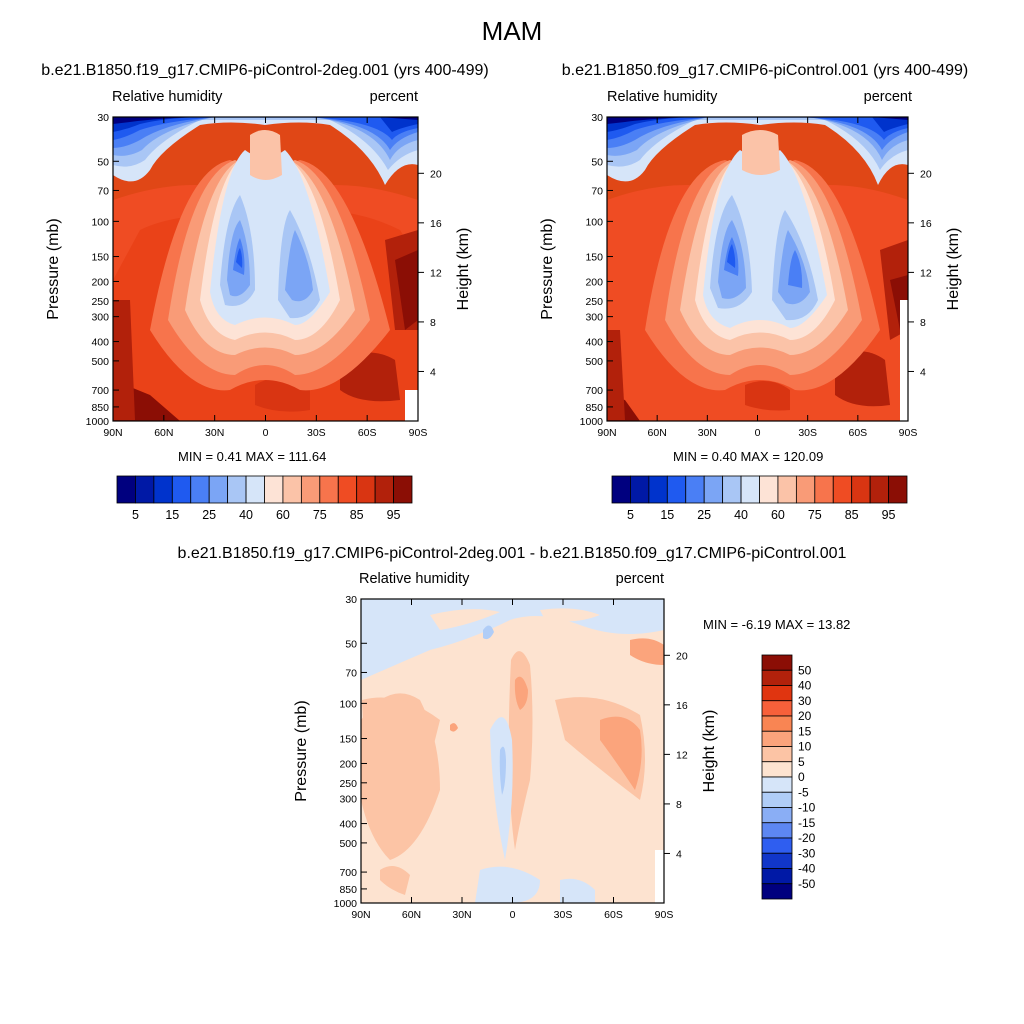 This screenshot has width=1024, height=1024. I want to click on panel-2-x-tick-label: 60N, so click(657, 433).